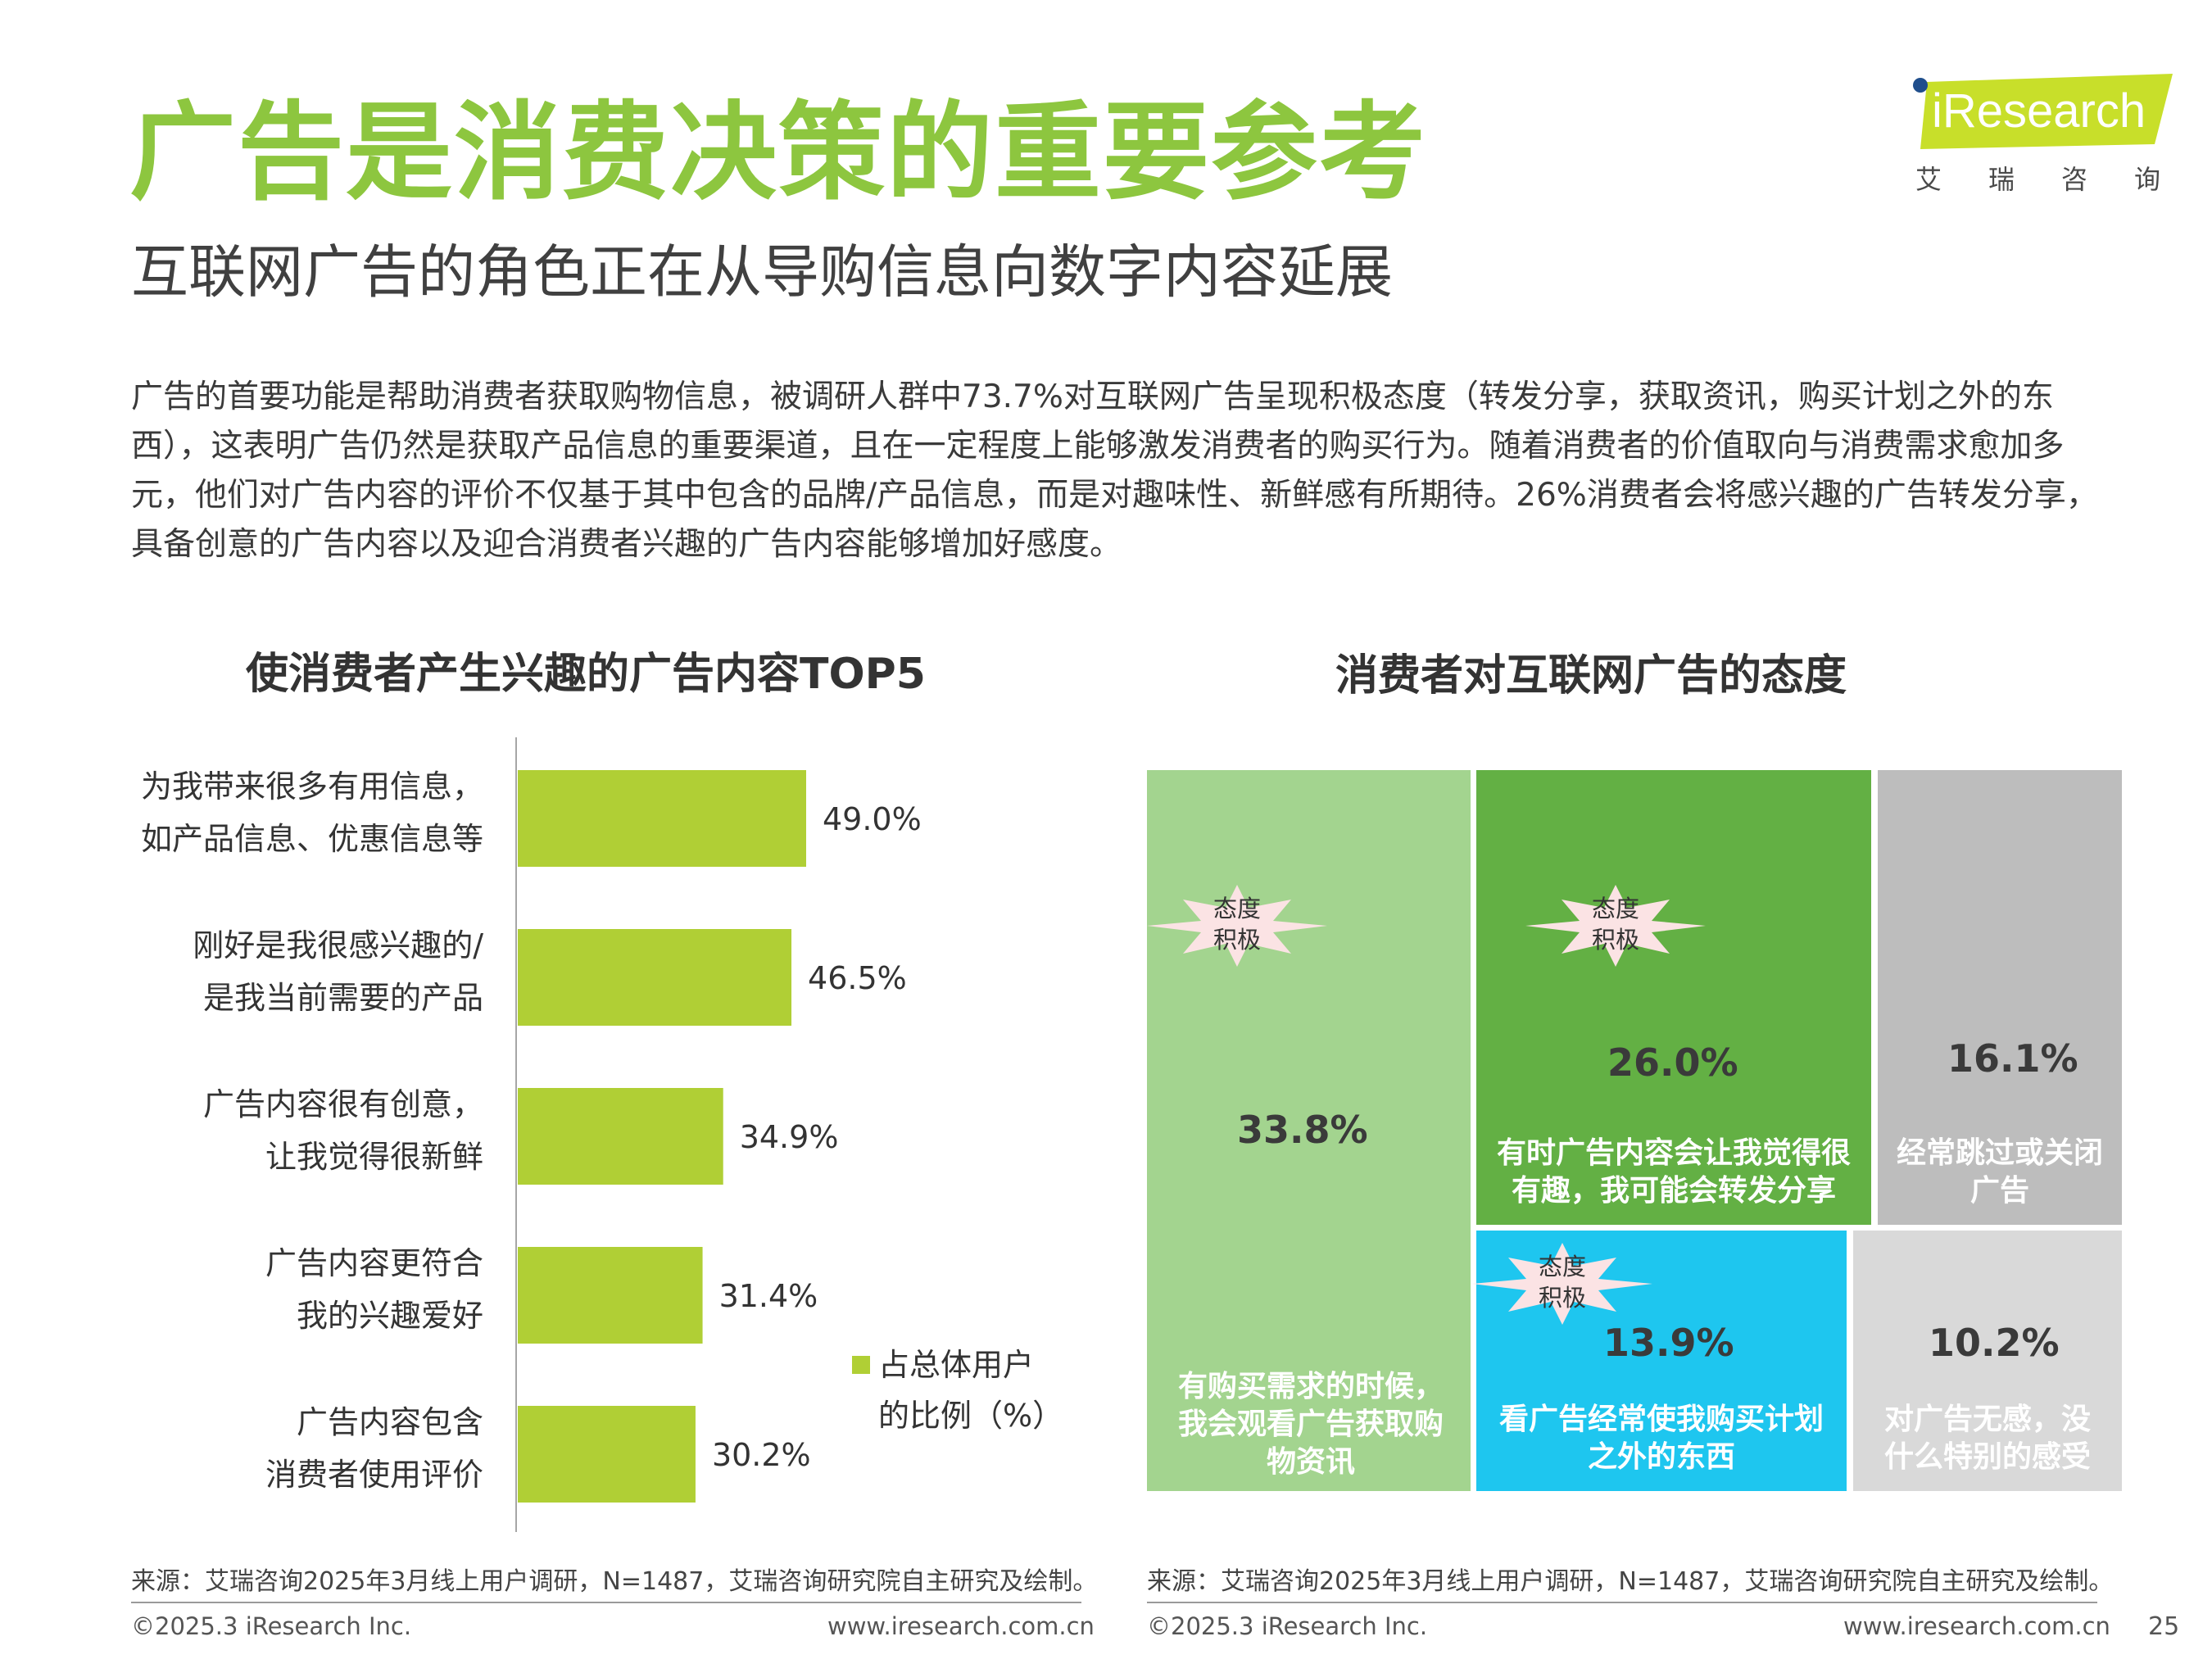 This screenshot has height=1659, width=2212. I want to click on category-label: 广告内容更符合, so click(374, 1263).